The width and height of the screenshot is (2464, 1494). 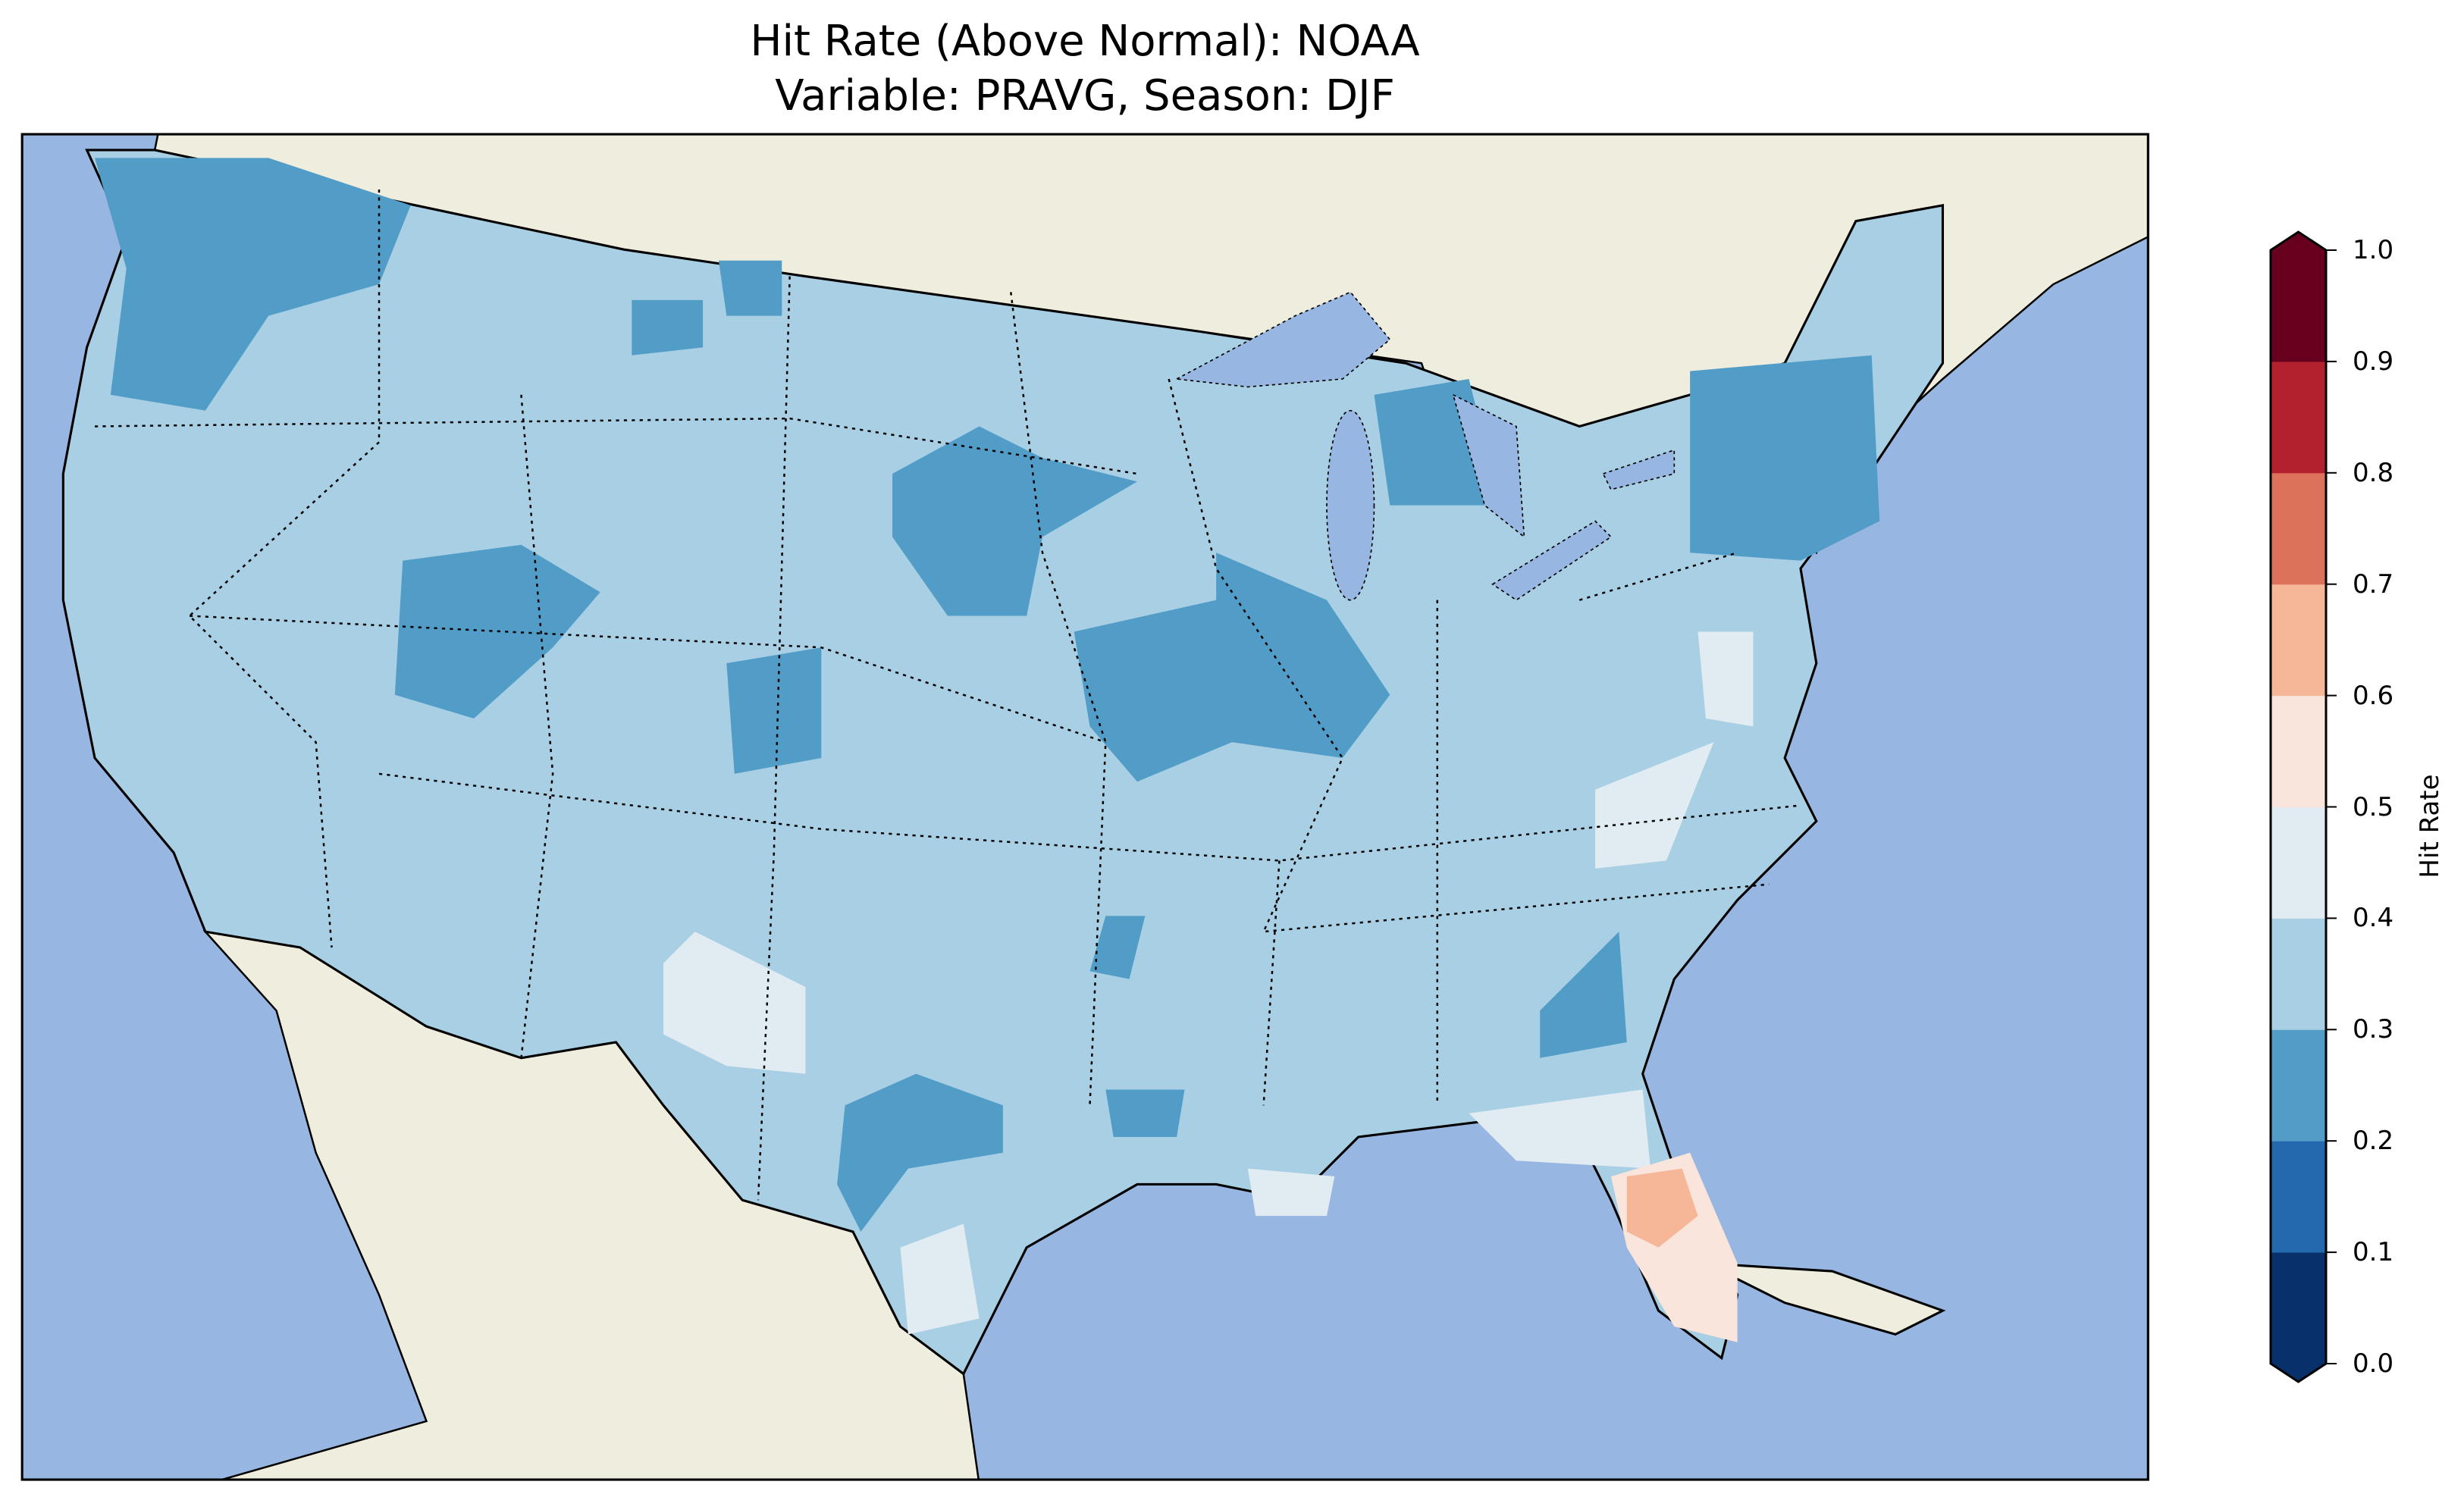 I want to click on colorbar-extend-min, so click(x=2298, y=1373).